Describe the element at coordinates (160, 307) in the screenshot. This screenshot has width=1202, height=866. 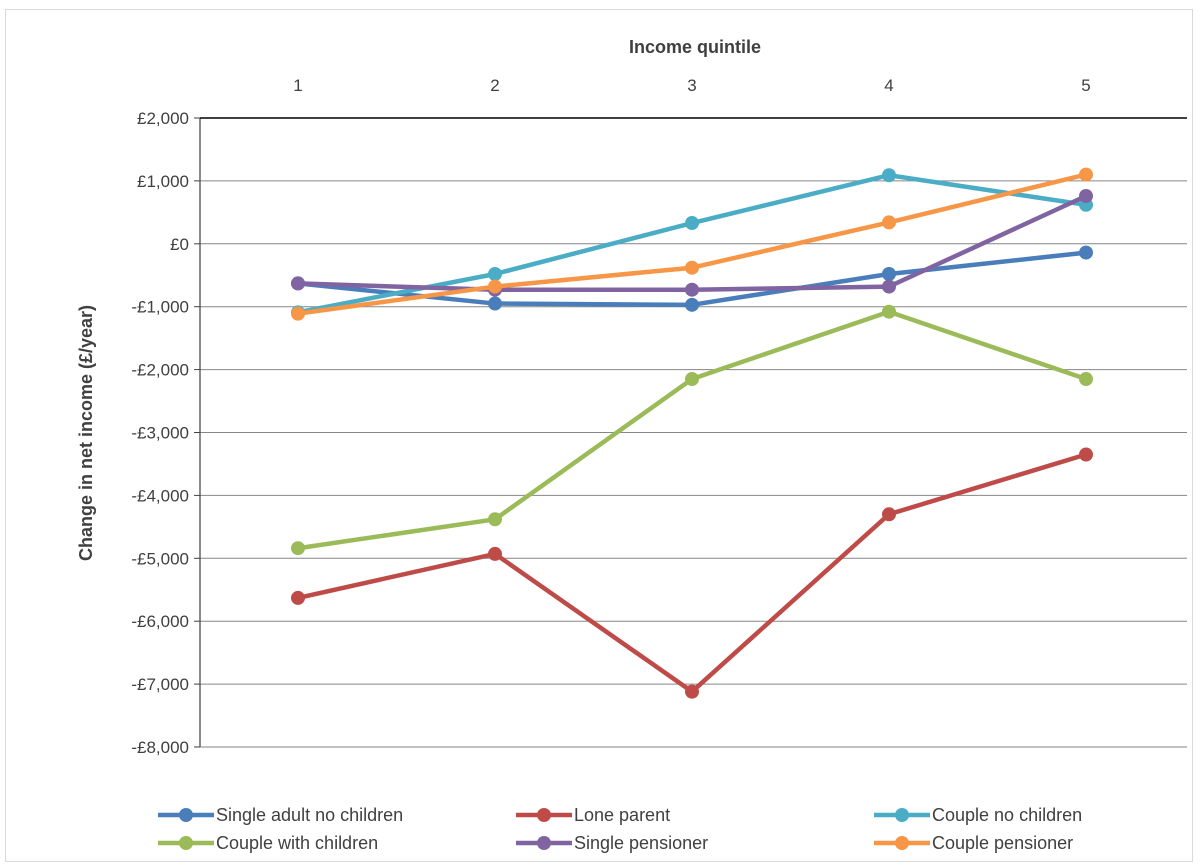
I see `y-tick-label: -£1,000` at that location.